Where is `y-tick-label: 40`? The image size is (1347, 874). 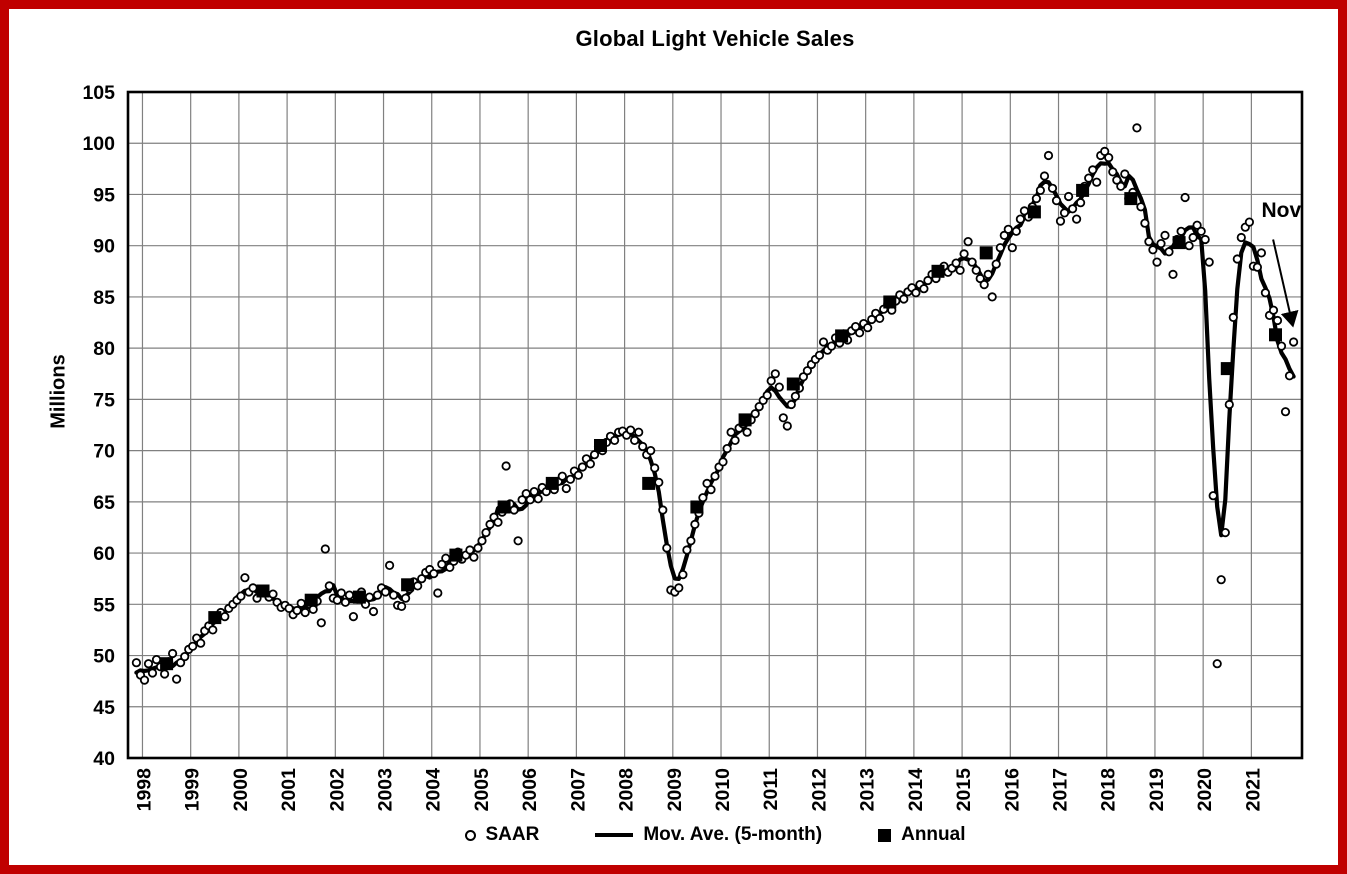
y-tick-label: 40 is located at coordinates (104, 759).